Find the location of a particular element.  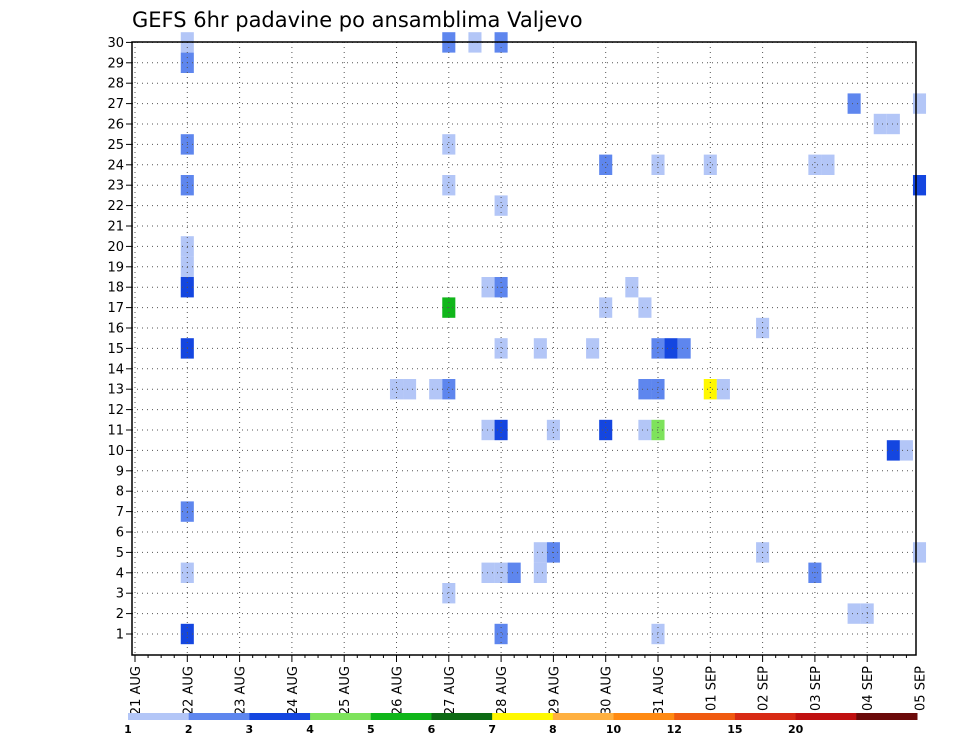

chart-title: GEFS 6hr padavine po ansamblima Valjevo is located at coordinates (357, 20).